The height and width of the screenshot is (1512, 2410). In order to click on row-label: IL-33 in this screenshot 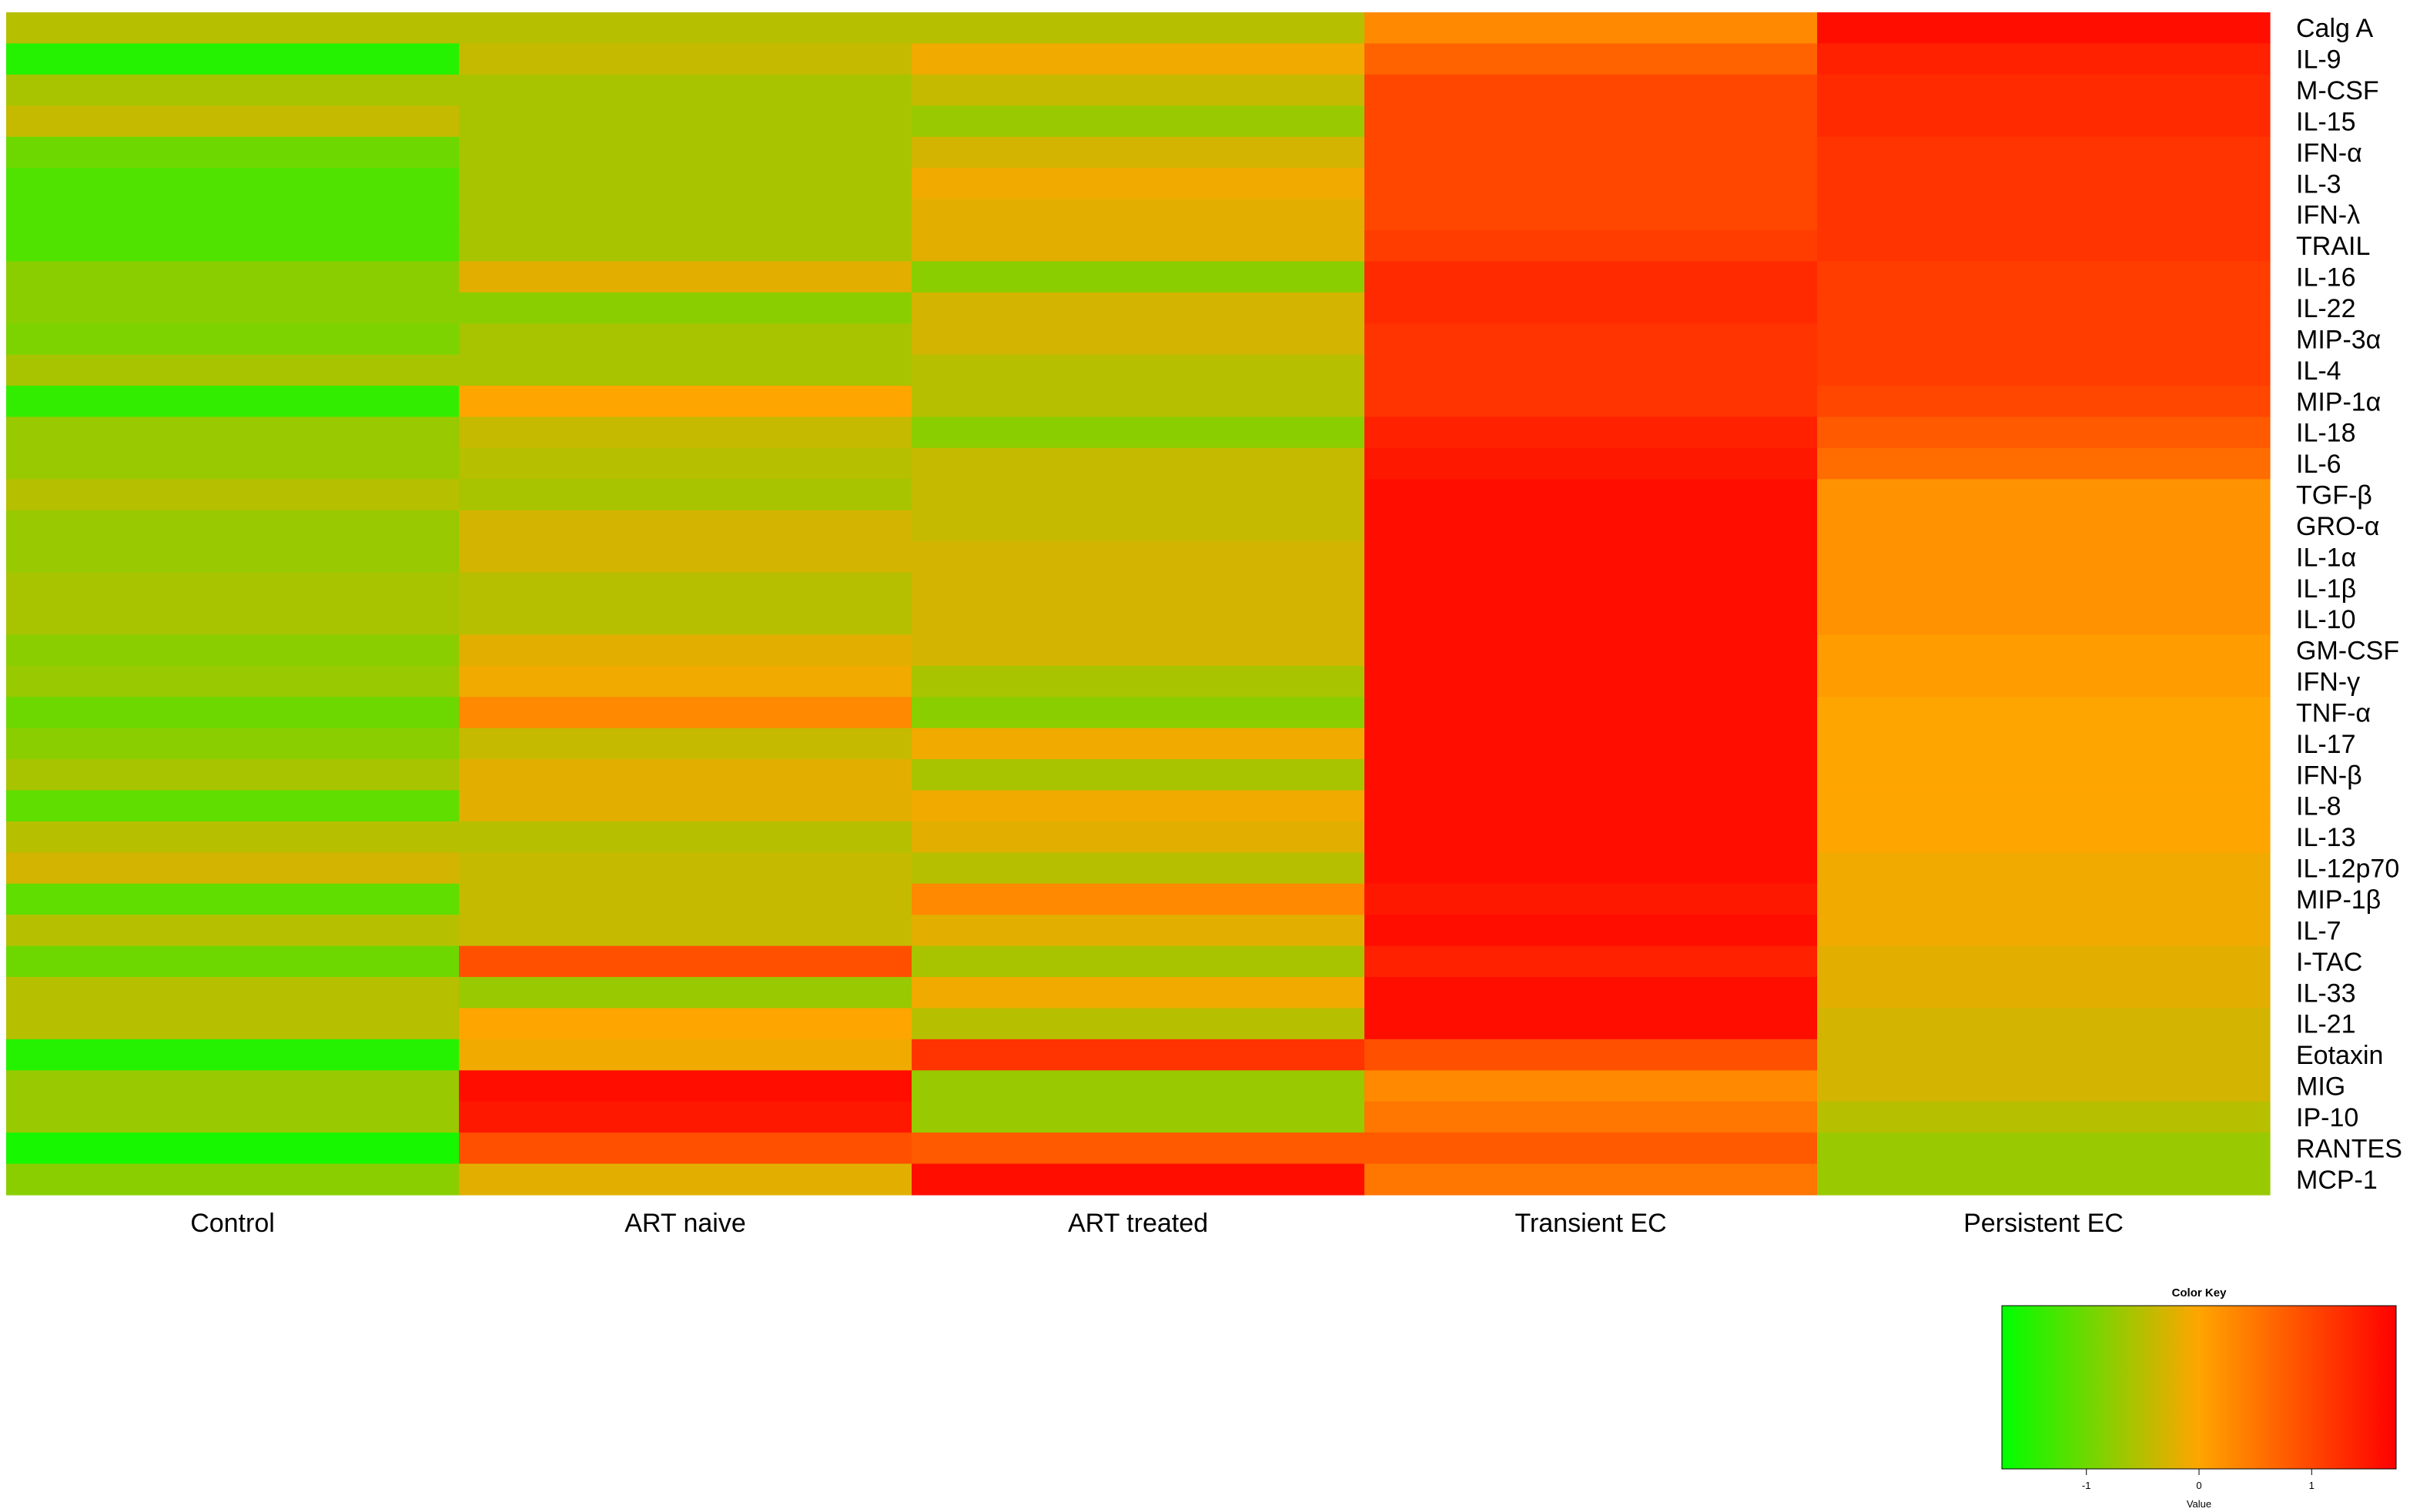, I will do `click(2326, 993)`.